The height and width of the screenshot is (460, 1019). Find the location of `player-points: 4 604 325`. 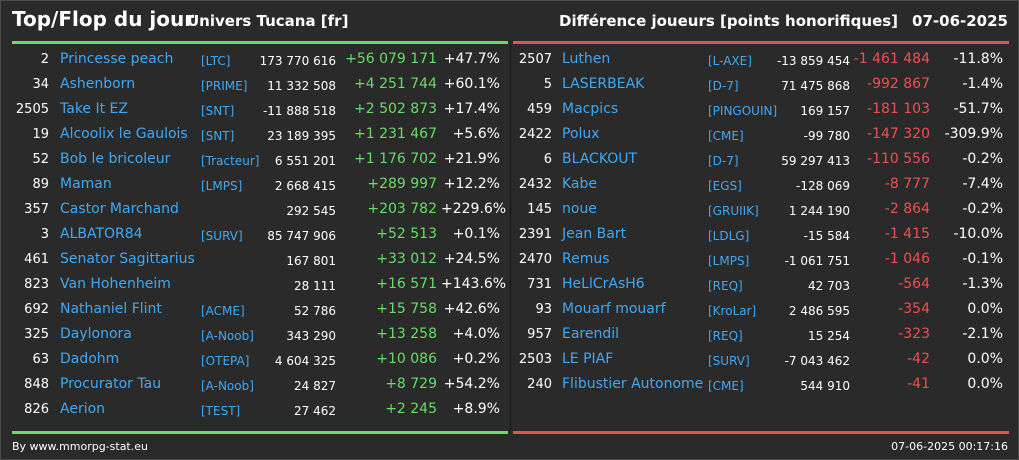

player-points: 4 604 325 is located at coordinates (305, 361).